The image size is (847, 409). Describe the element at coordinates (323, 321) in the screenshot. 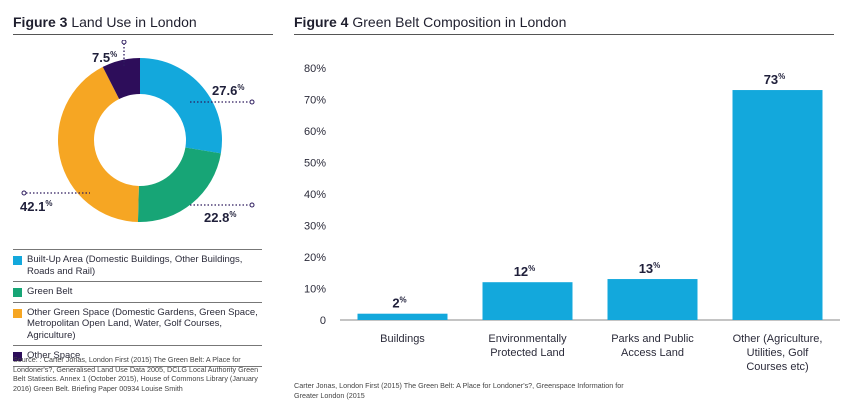

I see `y-tick-label-0: 0` at that location.